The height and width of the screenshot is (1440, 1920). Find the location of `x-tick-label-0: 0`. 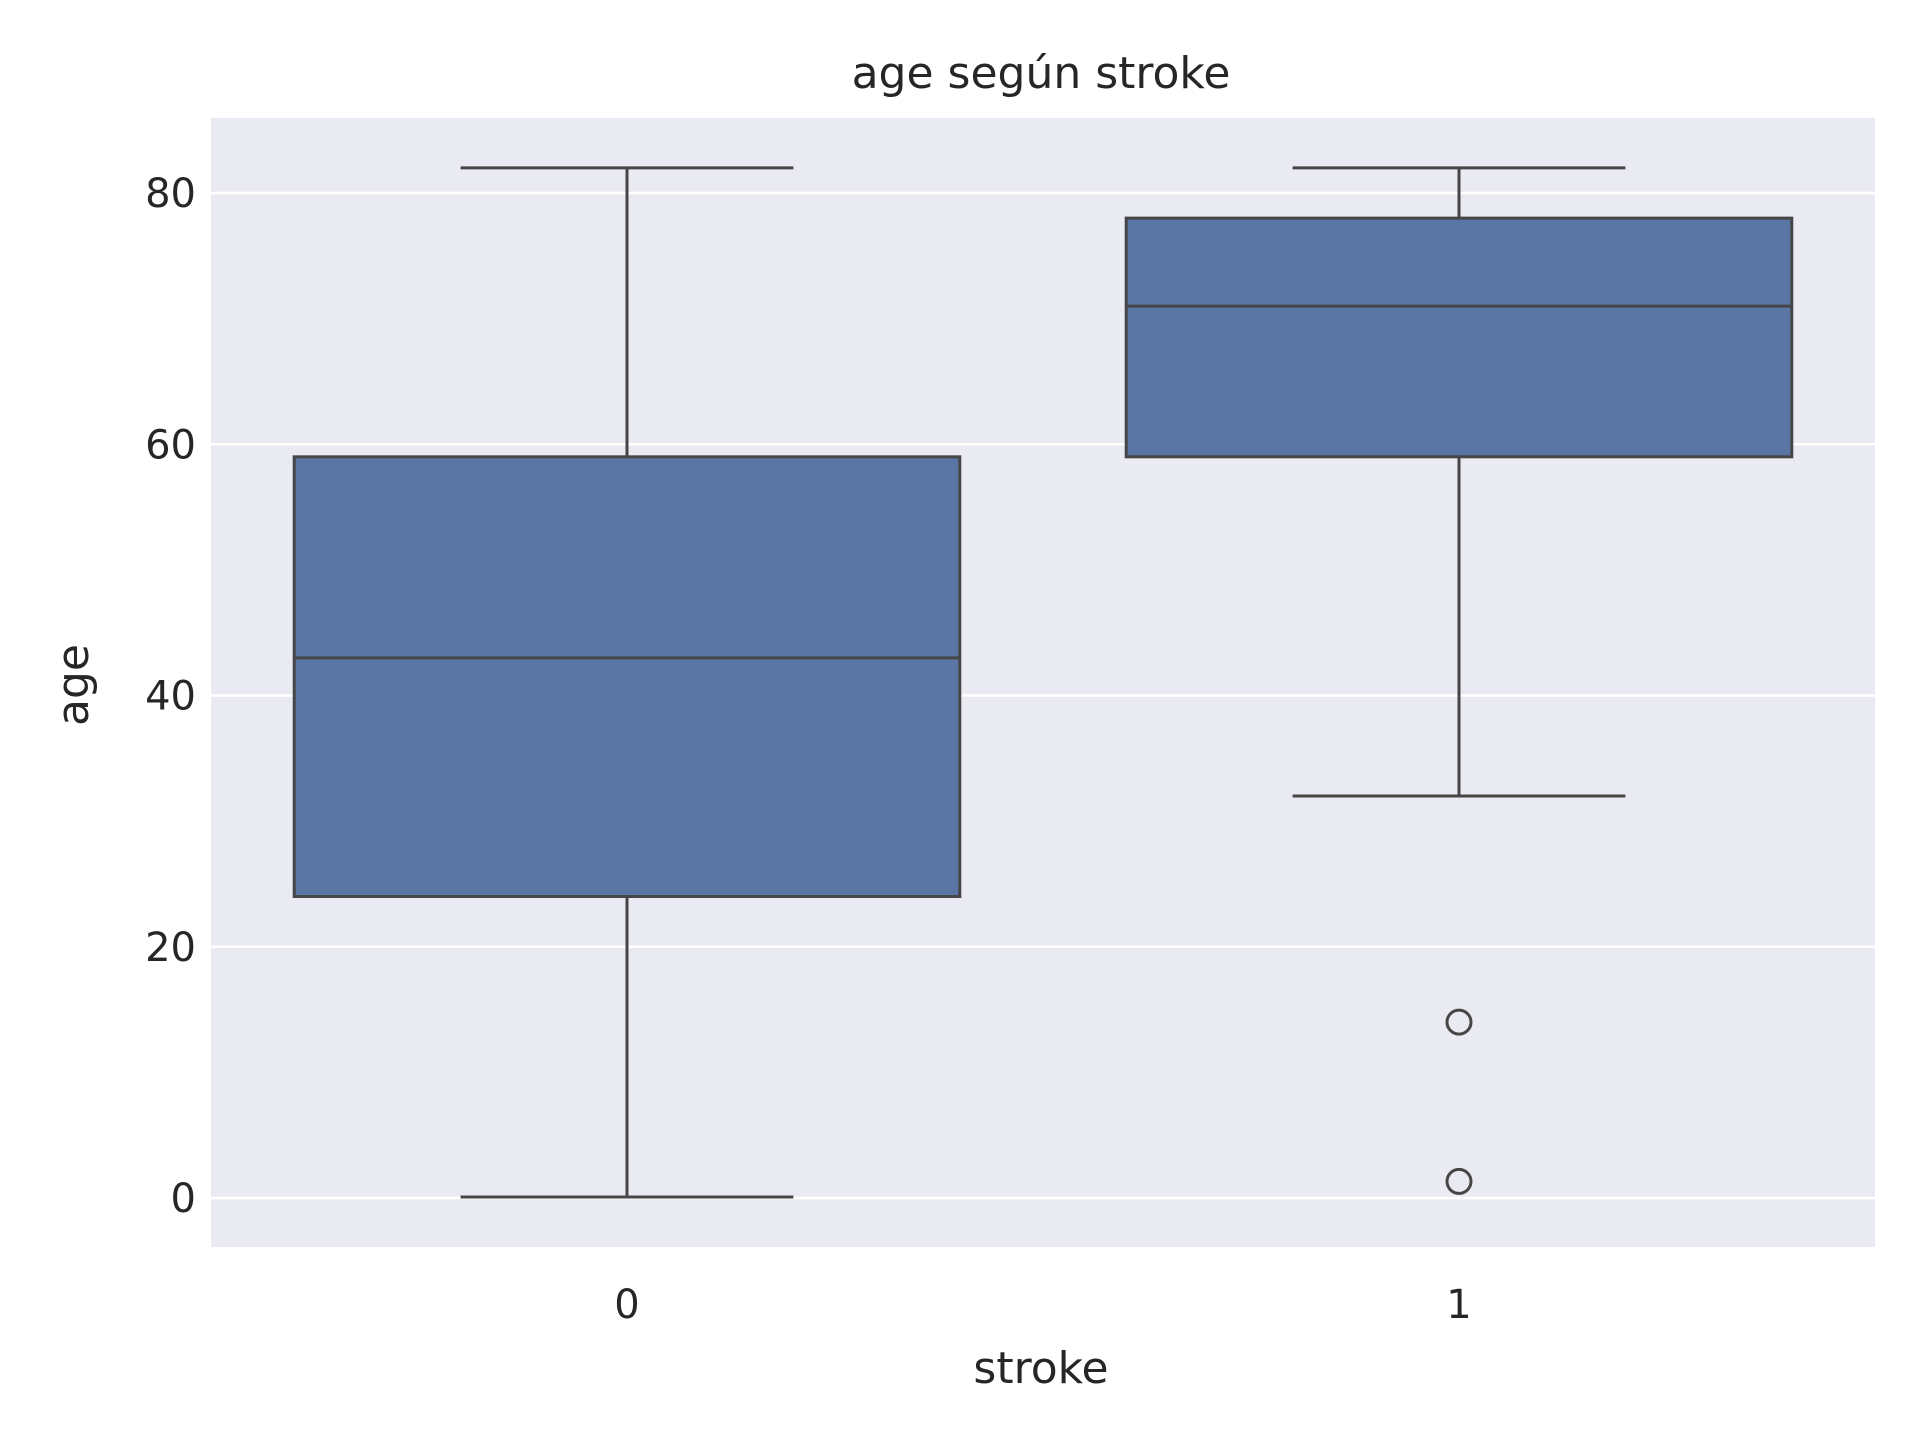

x-tick-label-0: 0 is located at coordinates (626, 1305).